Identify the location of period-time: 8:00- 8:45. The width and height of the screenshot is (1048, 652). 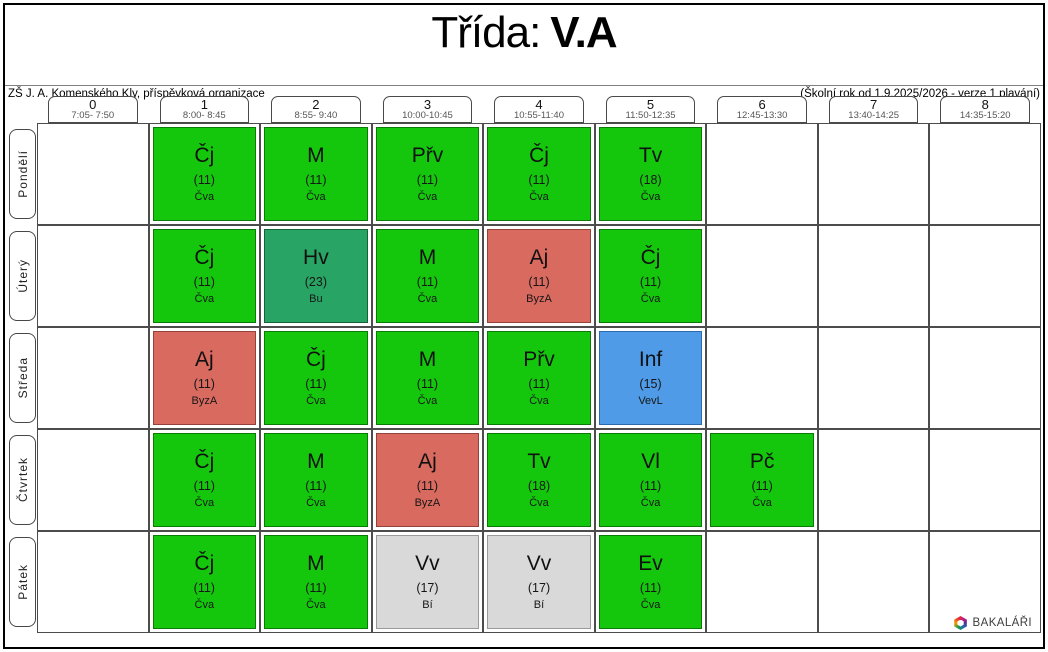
(204, 115).